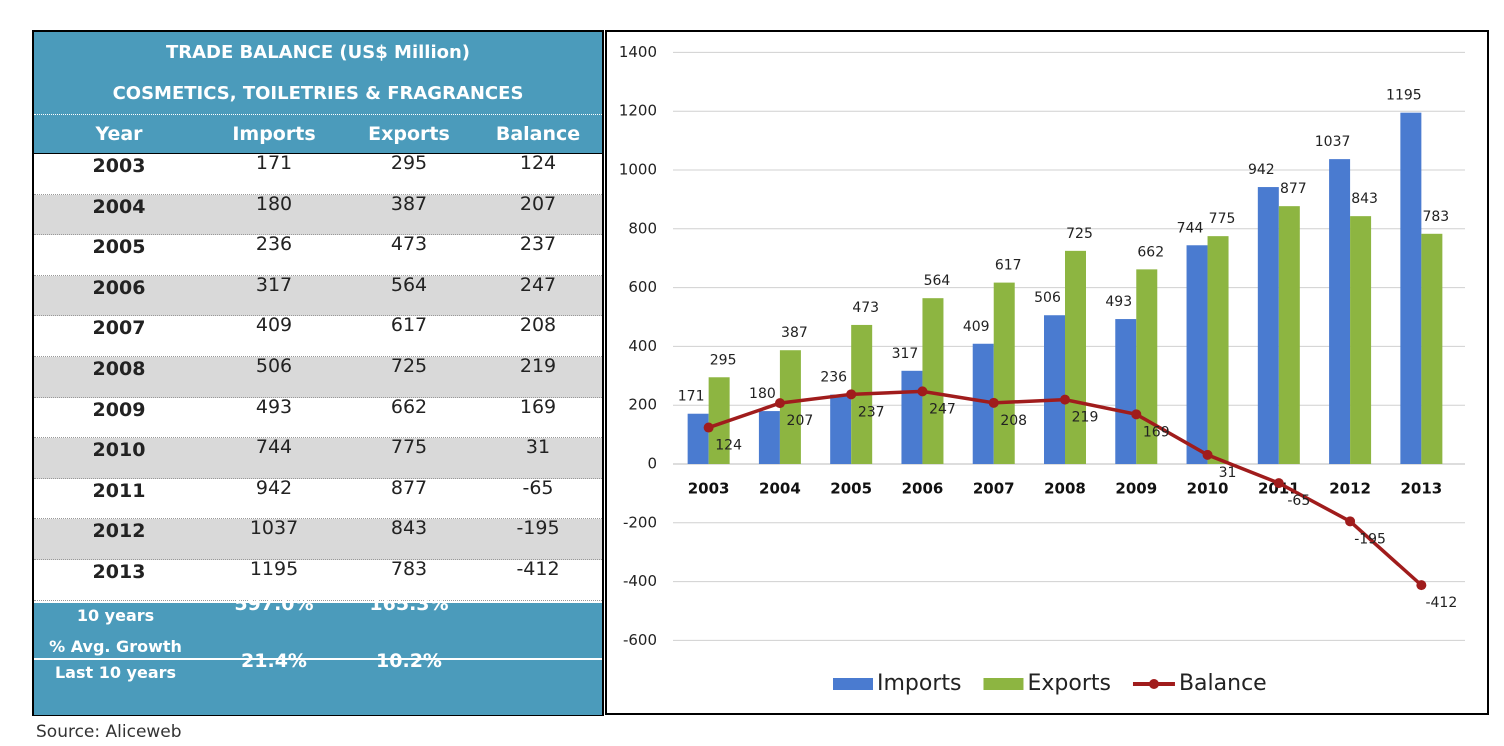 The height and width of the screenshot is (746, 1504). I want to click on table-row: 2009 493 662 169, so click(318, 417).